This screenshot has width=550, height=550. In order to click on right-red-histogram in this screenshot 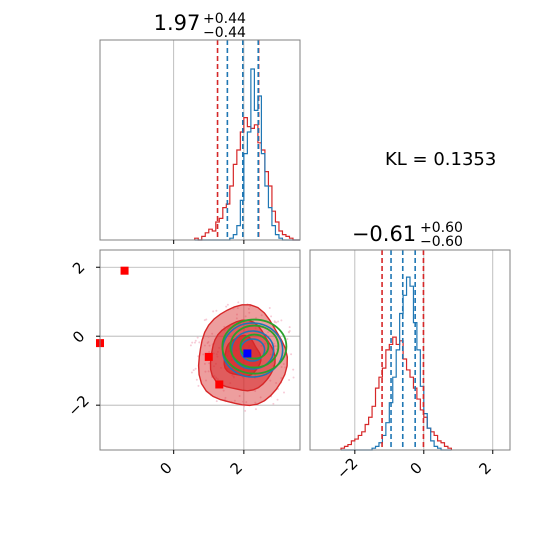, I will do `click(396, 393)`.